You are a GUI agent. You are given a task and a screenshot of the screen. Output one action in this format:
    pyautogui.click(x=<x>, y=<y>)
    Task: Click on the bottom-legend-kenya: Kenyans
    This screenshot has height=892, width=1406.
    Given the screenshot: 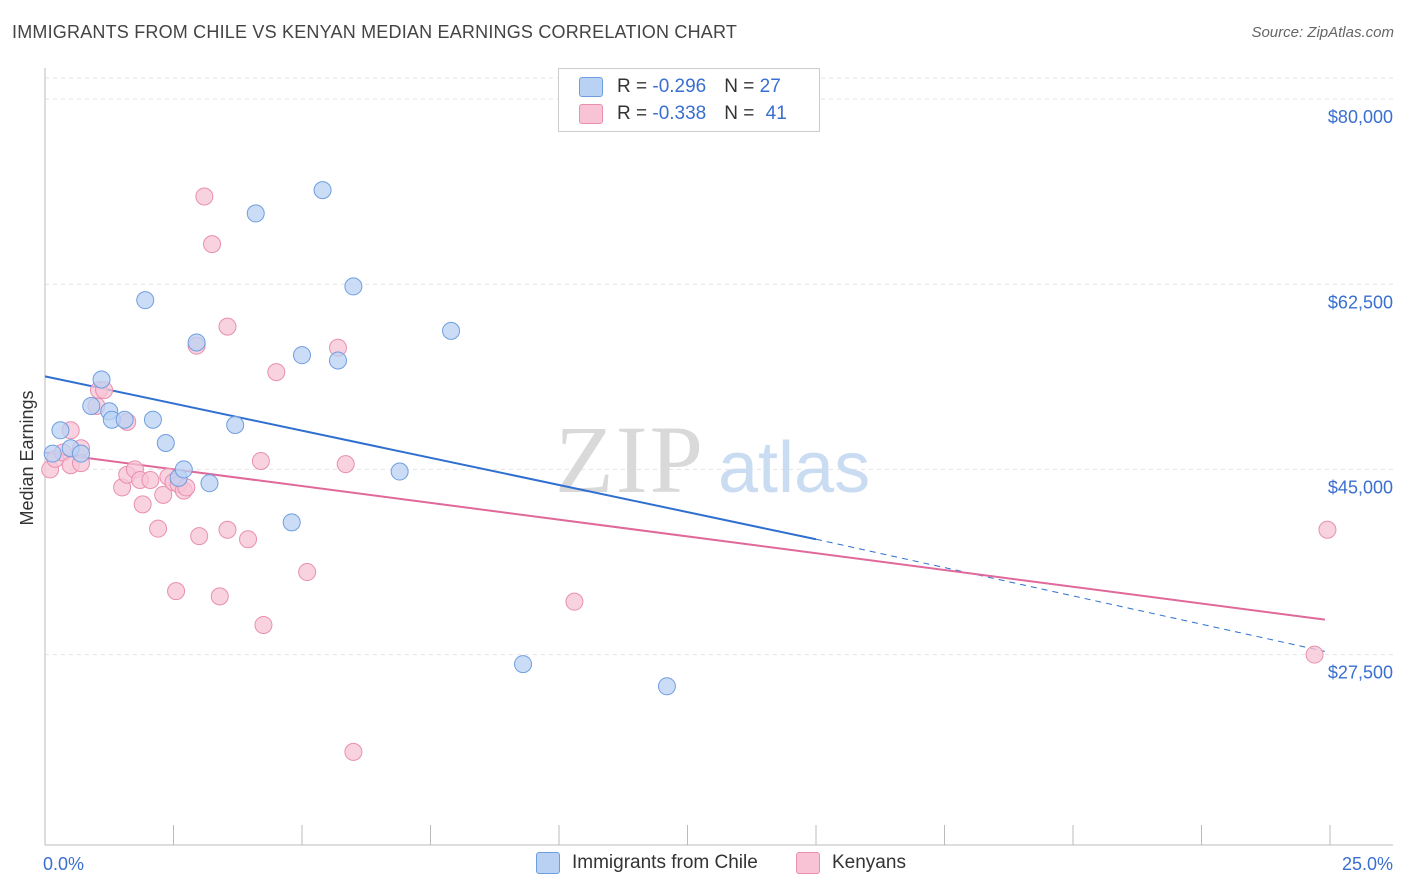 What is the action you would take?
    pyautogui.click(x=851, y=863)
    